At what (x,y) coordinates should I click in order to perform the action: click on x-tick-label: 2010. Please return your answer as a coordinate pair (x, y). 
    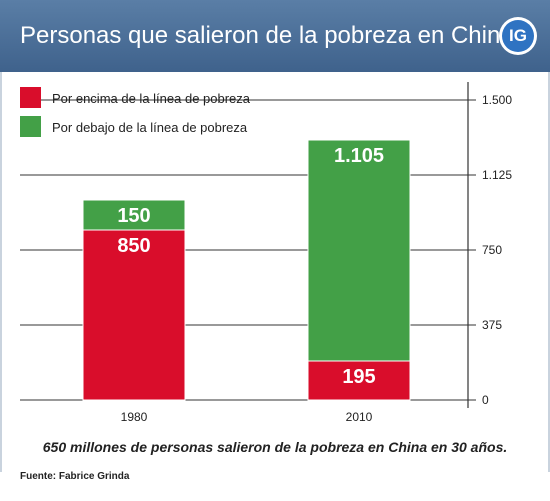
    Looking at the image, I should click on (359, 417).